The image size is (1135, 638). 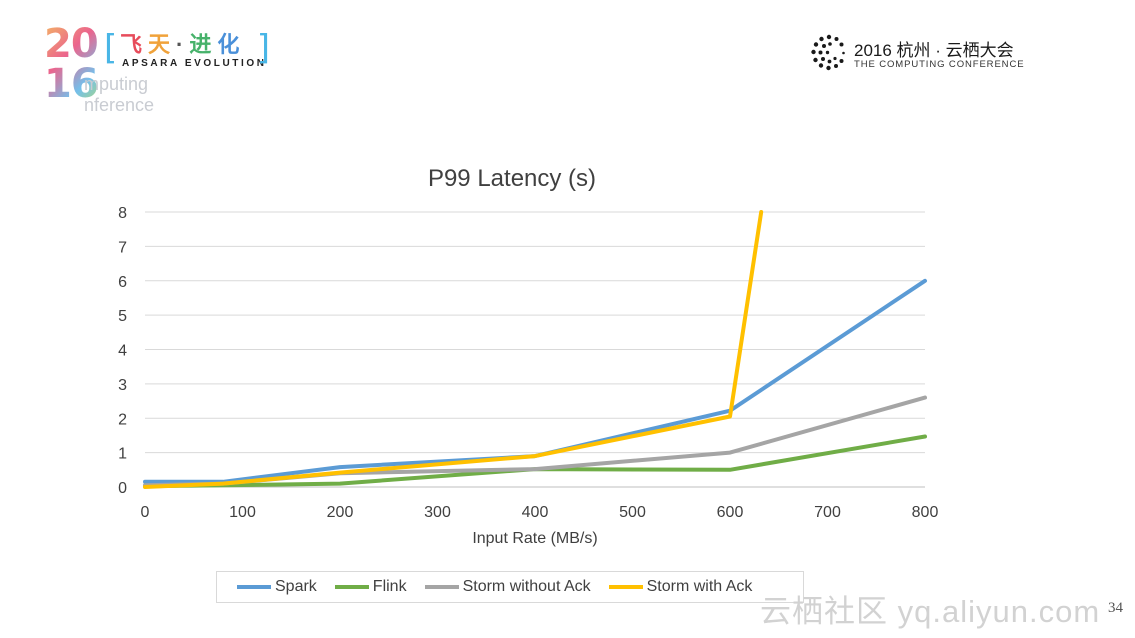 I want to click on y-tick-label: 6, so click(x=122, y=282).